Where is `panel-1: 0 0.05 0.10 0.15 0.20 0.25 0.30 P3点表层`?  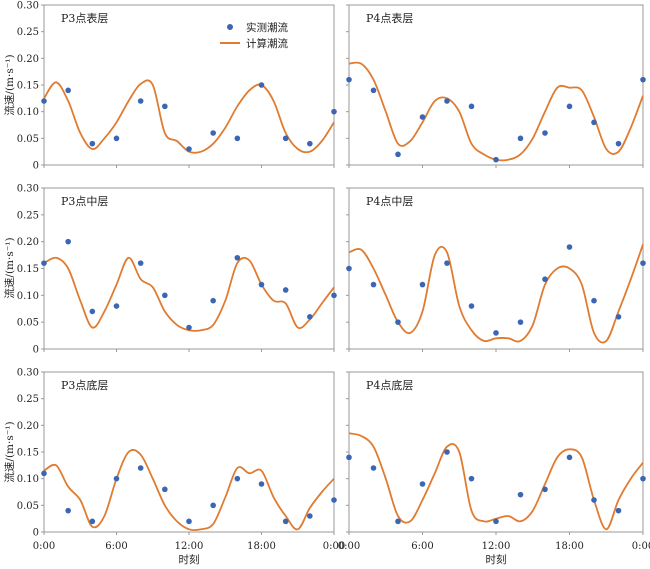 panel-1: 0 0.05 0.10 0.15 0.20 0.25 0.30 P3点表层 is located at coordinates (177, 86).